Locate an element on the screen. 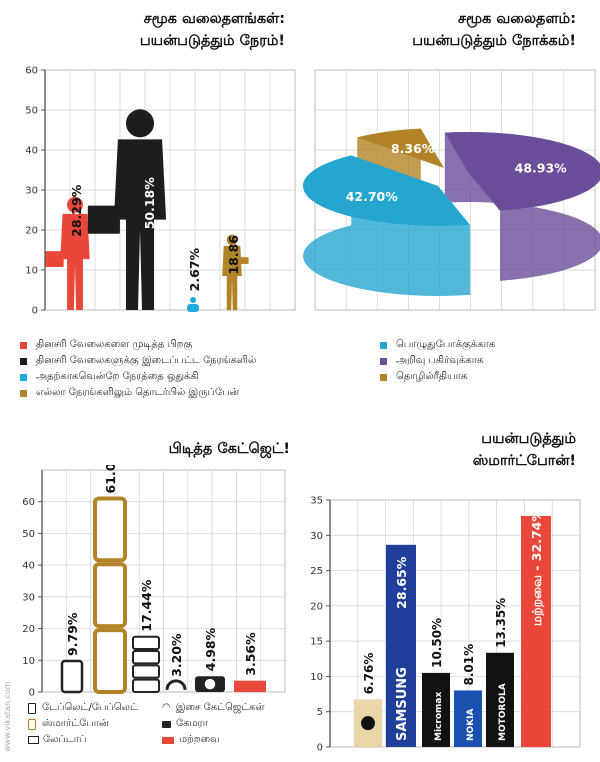  legend-item: தினசரி வேலைகளை முடித்த பிறகு is located at coordinates (138, 345).